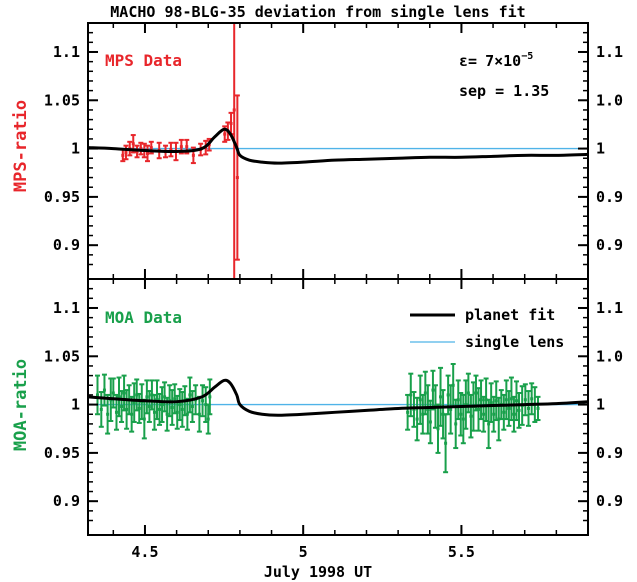 The image size is (637, 582). I want to click on moa-ylabel: MOA-ratio, so click(21, 405).